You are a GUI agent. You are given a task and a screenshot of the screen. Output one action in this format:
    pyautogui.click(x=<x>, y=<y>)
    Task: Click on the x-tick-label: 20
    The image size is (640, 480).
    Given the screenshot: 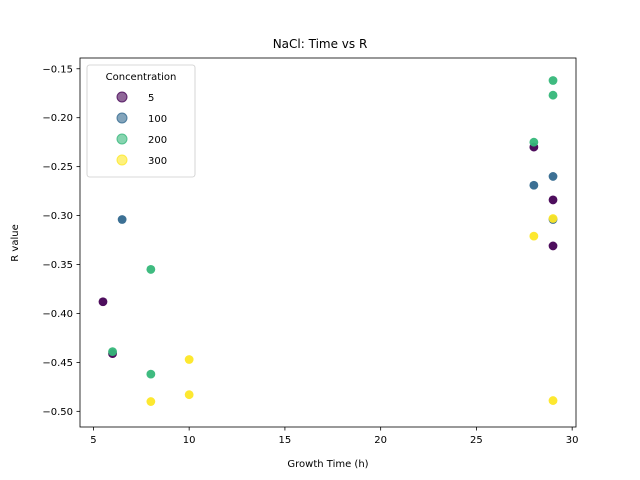 What is the action you would take?
    pyautogui.click(x=380, y=440)
    